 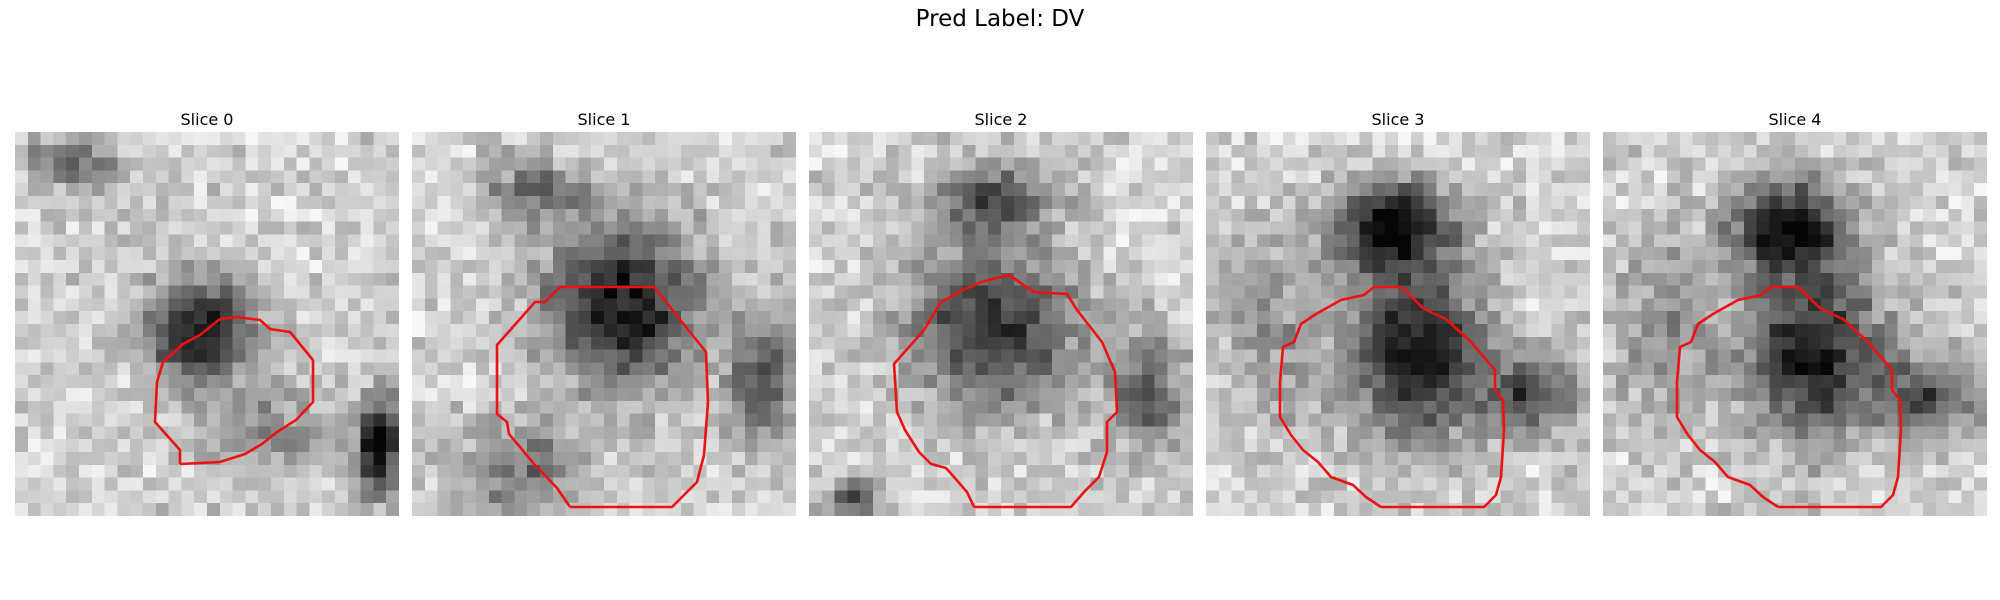 What do you see at coordinates (604, 119) in the screenshot?
I see `slice-title: Slice 1` at bounding box center [604, 119].